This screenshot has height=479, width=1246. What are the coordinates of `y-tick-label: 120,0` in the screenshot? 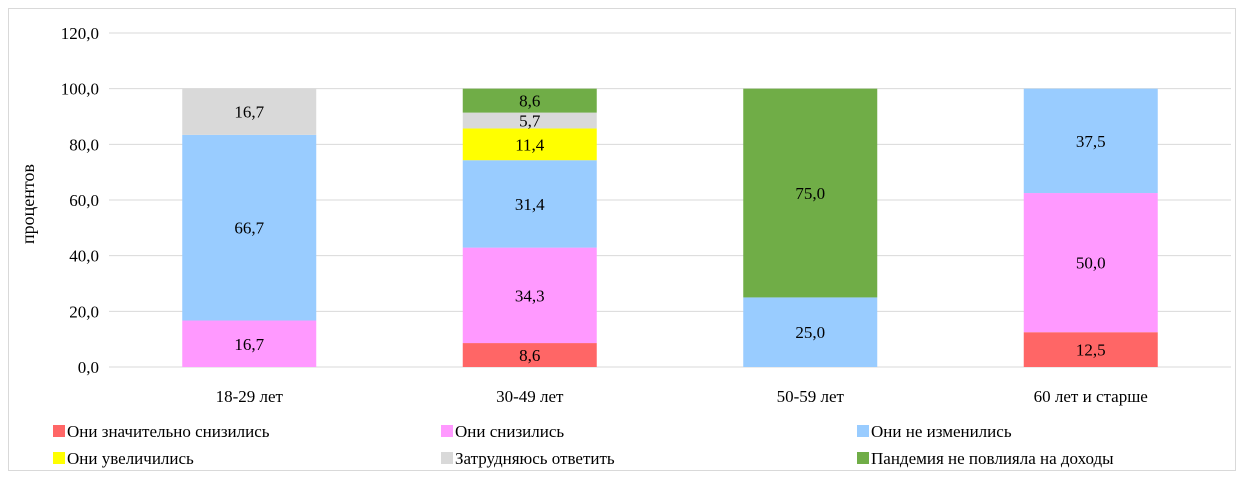 It's located at (80, 33).